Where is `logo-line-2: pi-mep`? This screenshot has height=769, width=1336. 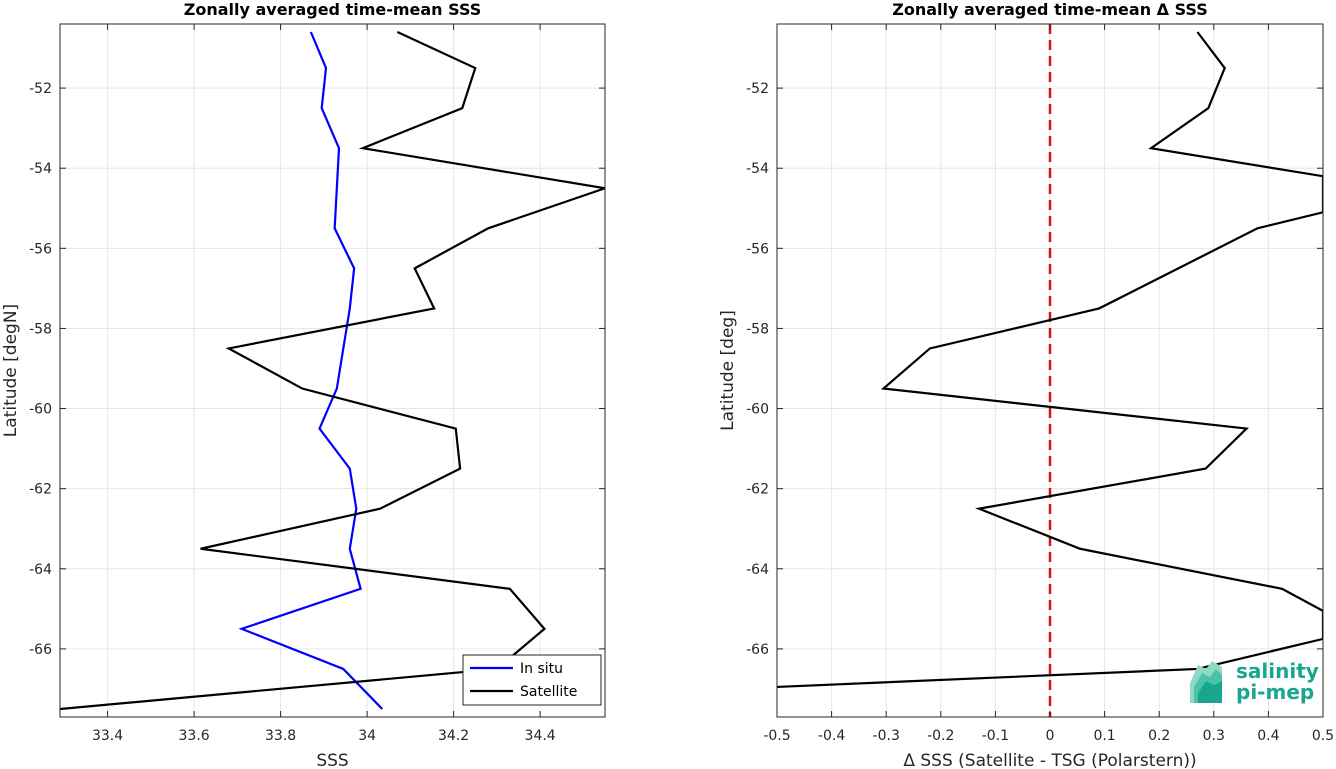
logo-line-2: pi-mep is located at coordinates (1275, 692).